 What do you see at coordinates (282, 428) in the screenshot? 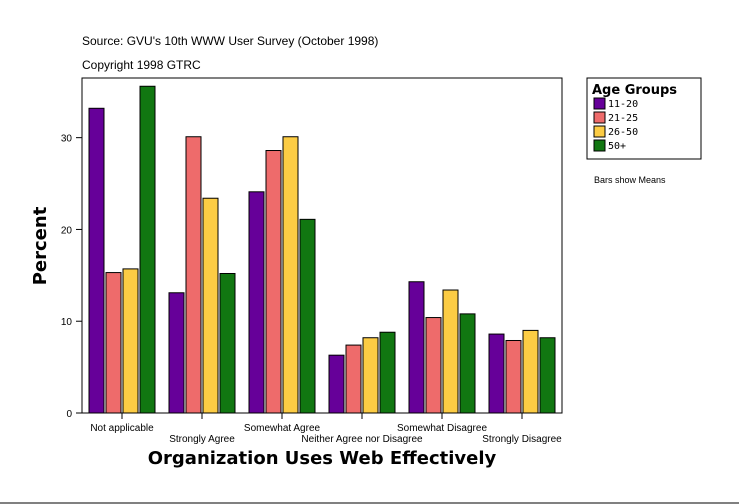
I see `x-category-label: Somewhat Agree` at bounding box center [282, 428].